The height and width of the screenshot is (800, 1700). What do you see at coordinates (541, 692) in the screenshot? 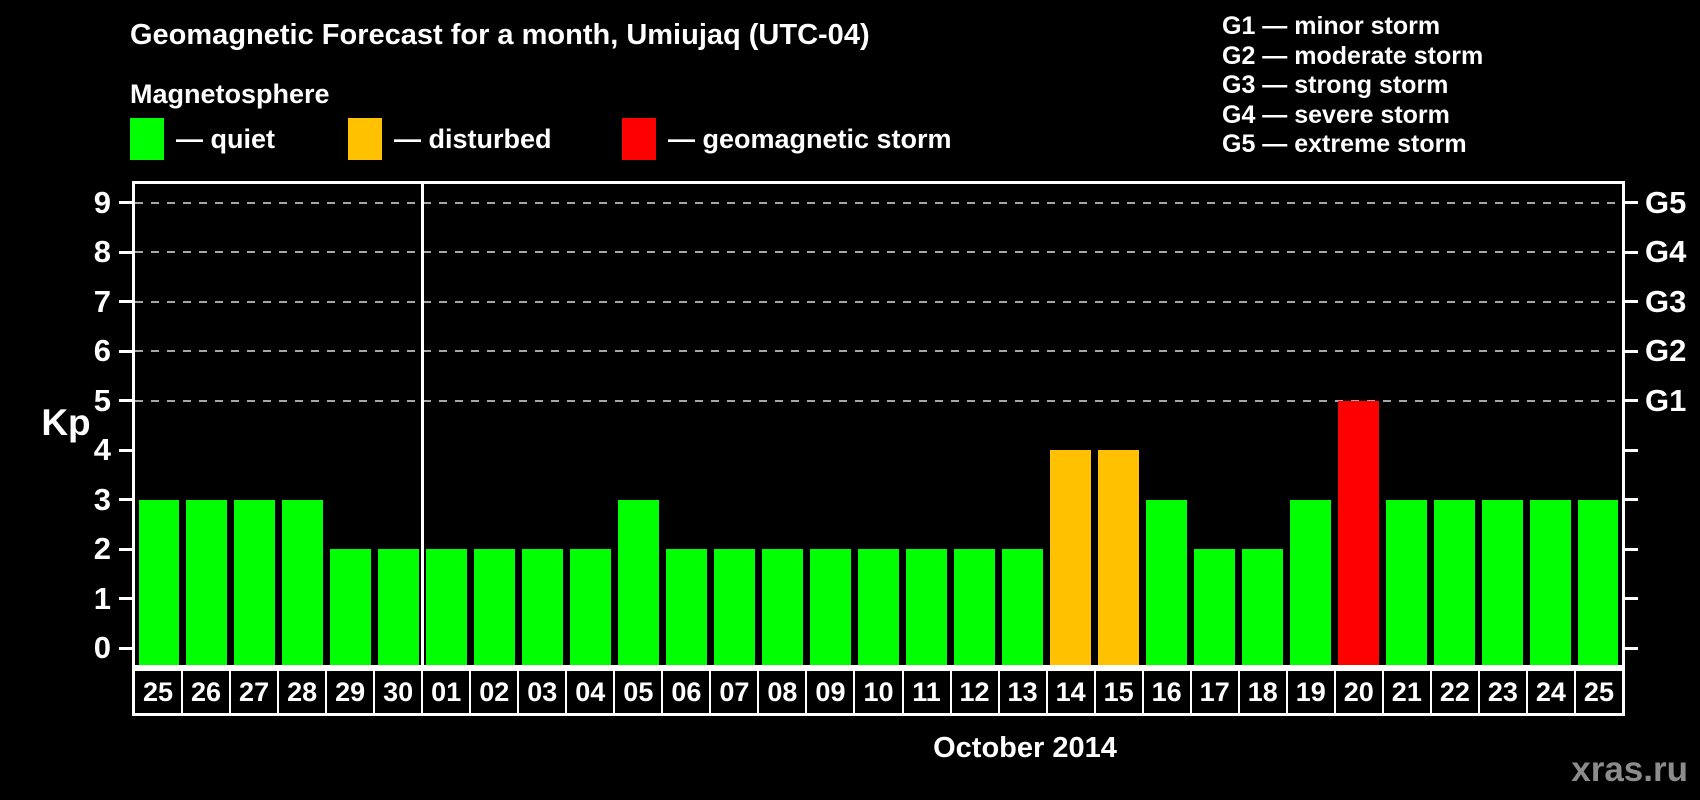
I see `day-label-03: 03` at bounding box center [541, 692].